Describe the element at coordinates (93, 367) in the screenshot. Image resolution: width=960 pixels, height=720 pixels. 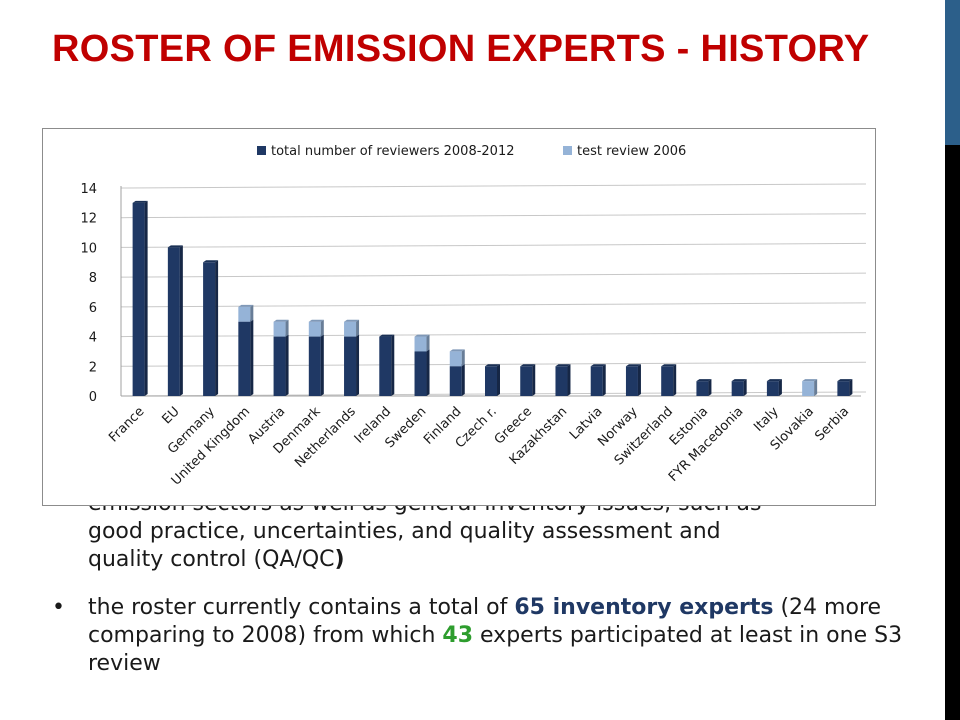
I see `y-tick-label-2: 2` at that location.